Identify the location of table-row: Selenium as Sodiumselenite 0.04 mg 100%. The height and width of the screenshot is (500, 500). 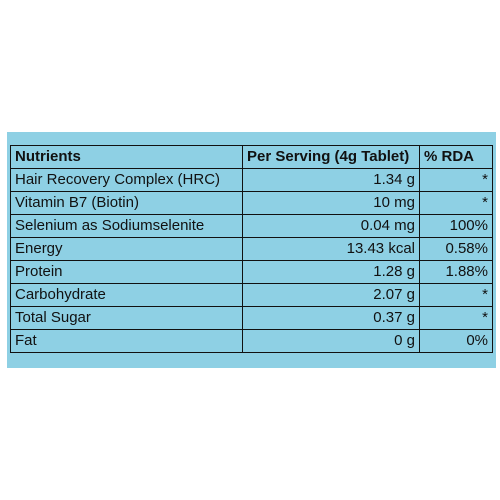
(251, 226).